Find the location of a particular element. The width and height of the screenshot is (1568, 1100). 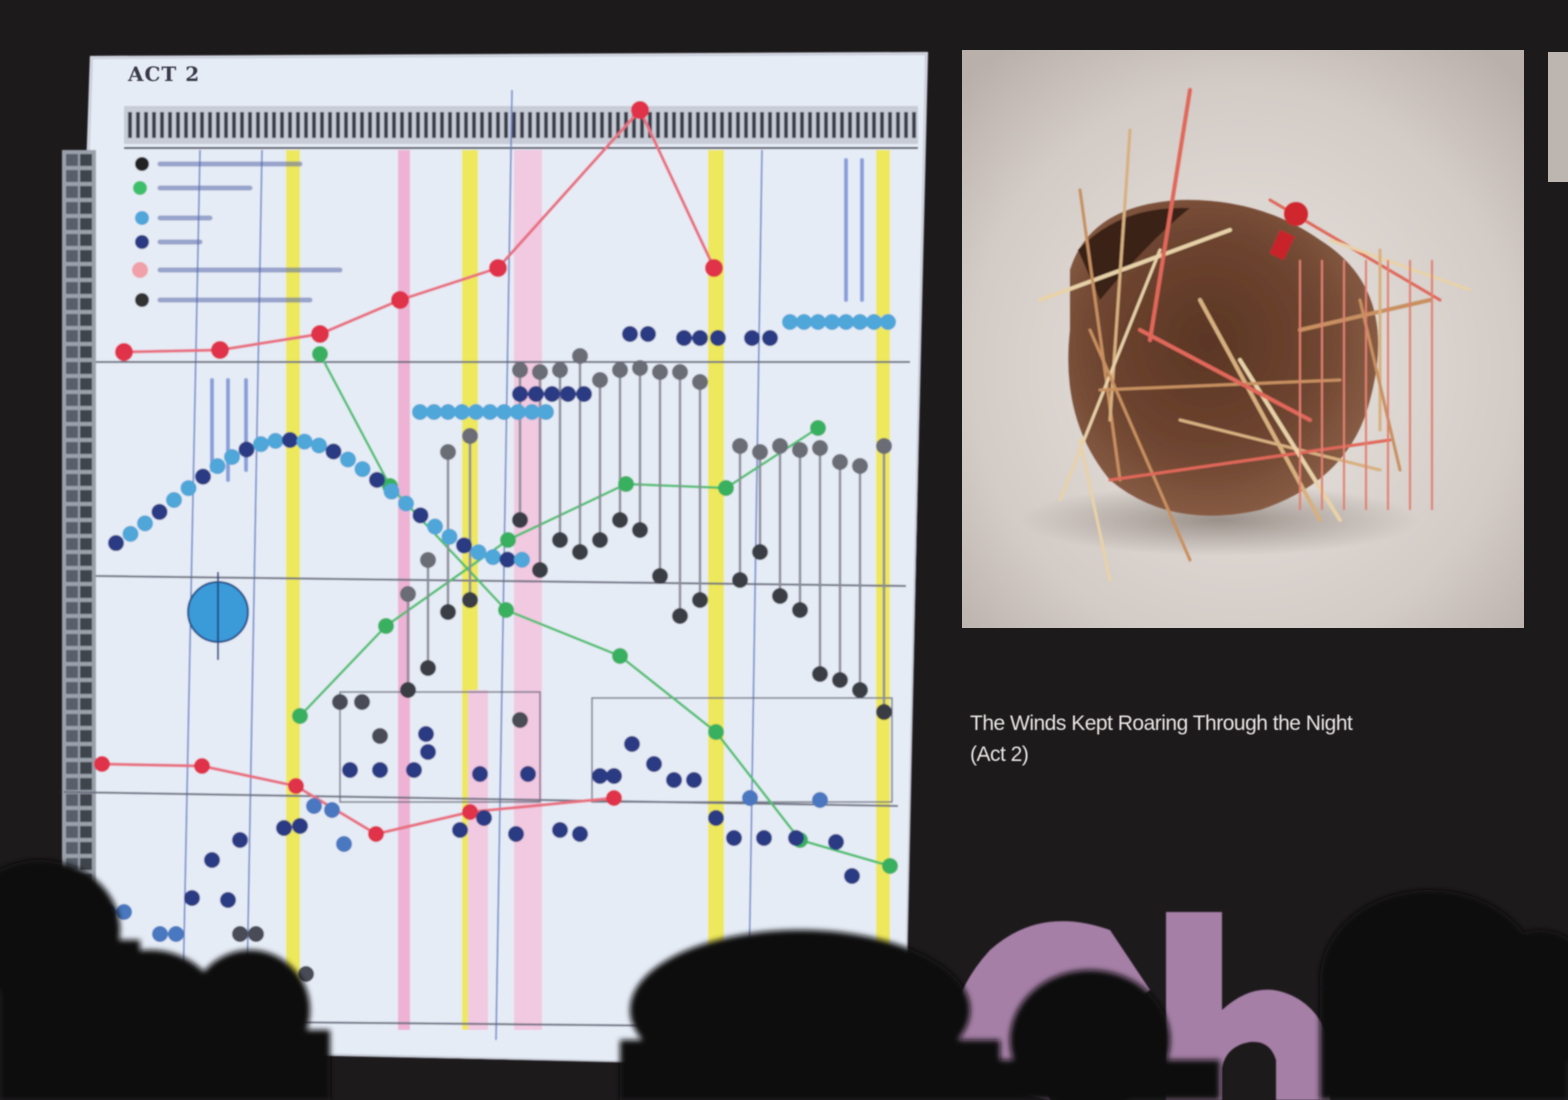

photo-edge-fragment is located at coordinates (1558, 117).